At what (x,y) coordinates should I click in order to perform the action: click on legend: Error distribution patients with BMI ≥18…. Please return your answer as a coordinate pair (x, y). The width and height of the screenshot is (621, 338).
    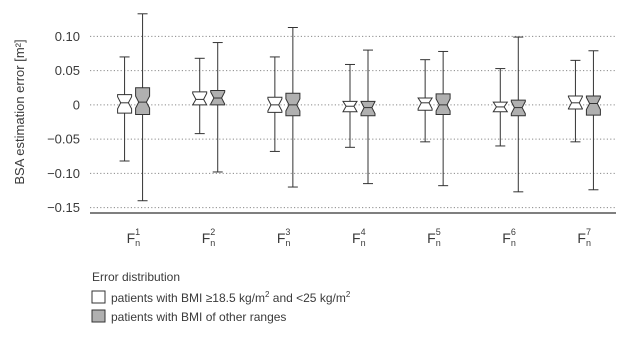
    Looking at the image, I should click on (221, 297).